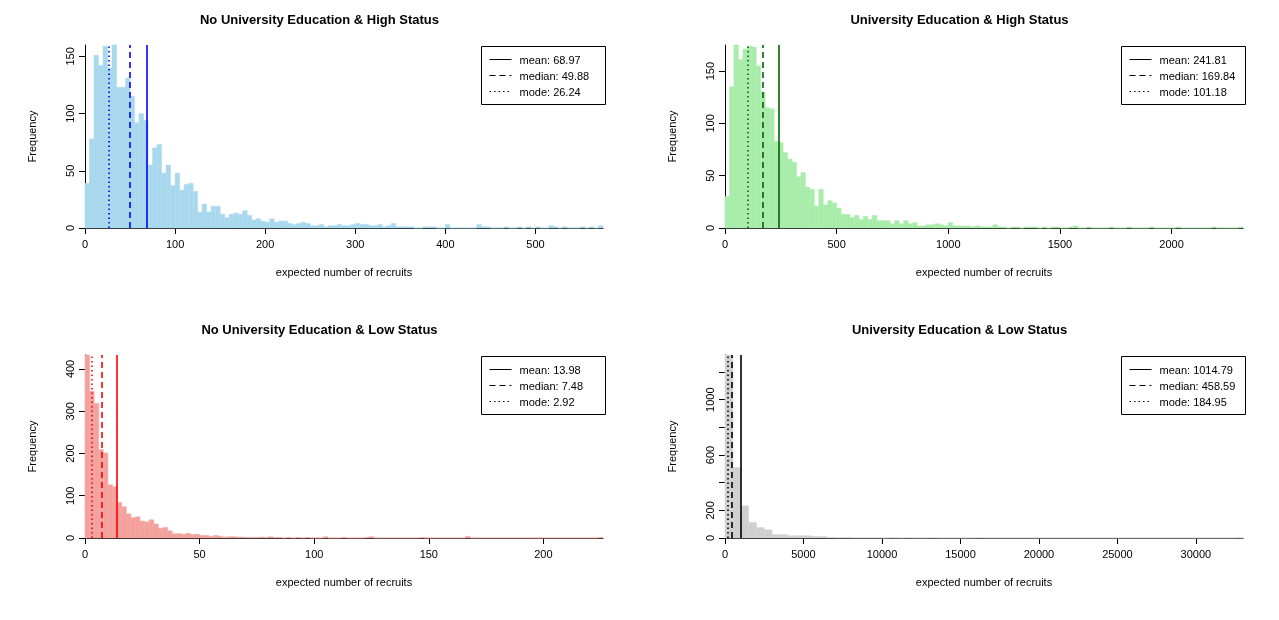 This screenshot has height=620, width=1279. I want to click on x-tick-label: 10000, so click(882, 553).